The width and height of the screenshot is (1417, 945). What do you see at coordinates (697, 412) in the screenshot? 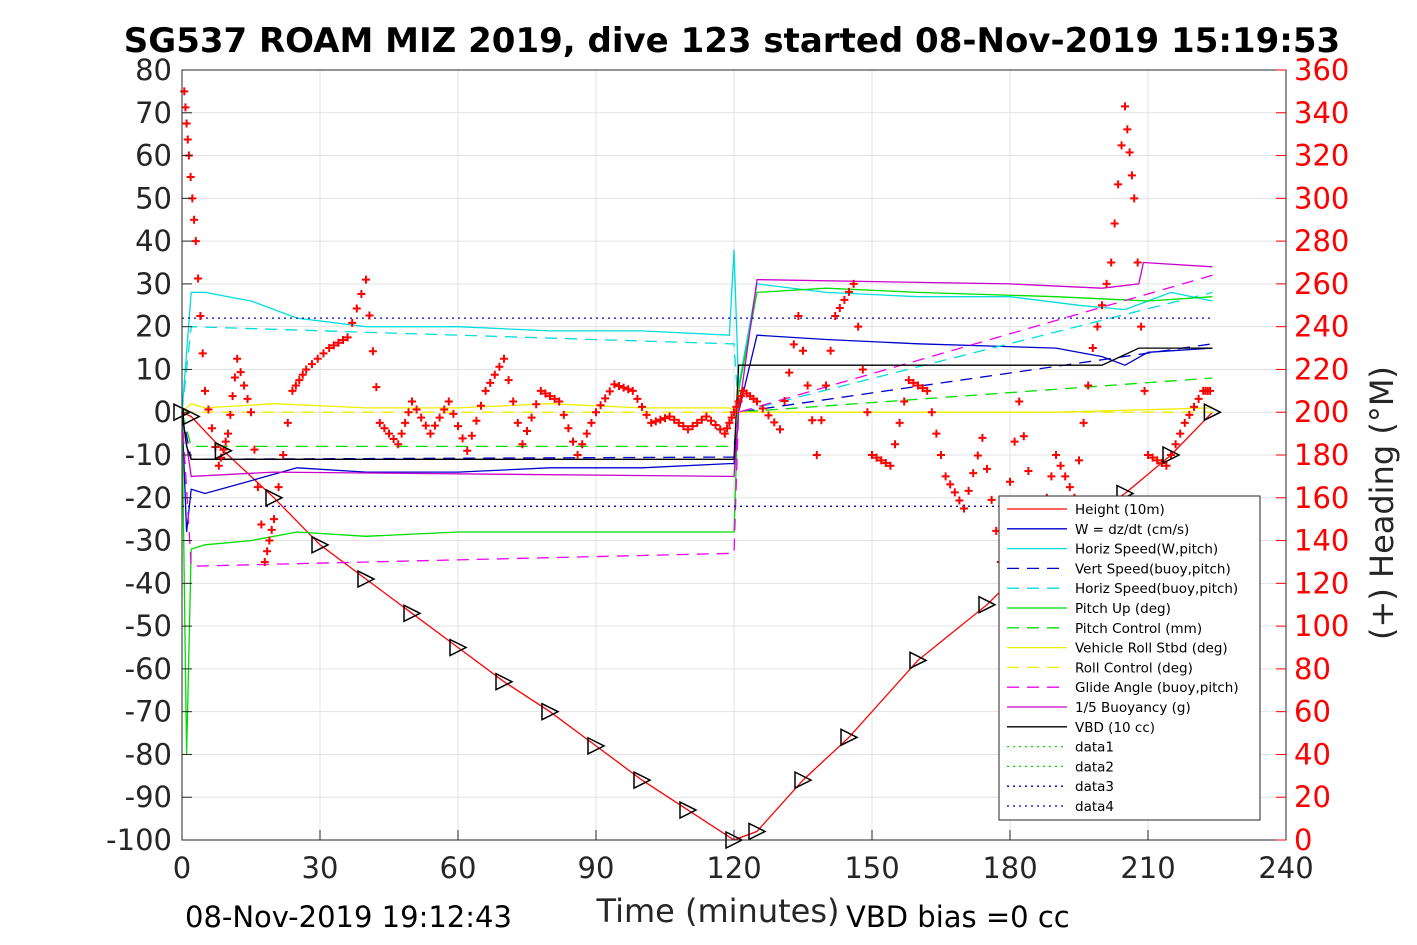
I see `series-pitch-control-mm` at bounding box center [697, 412].